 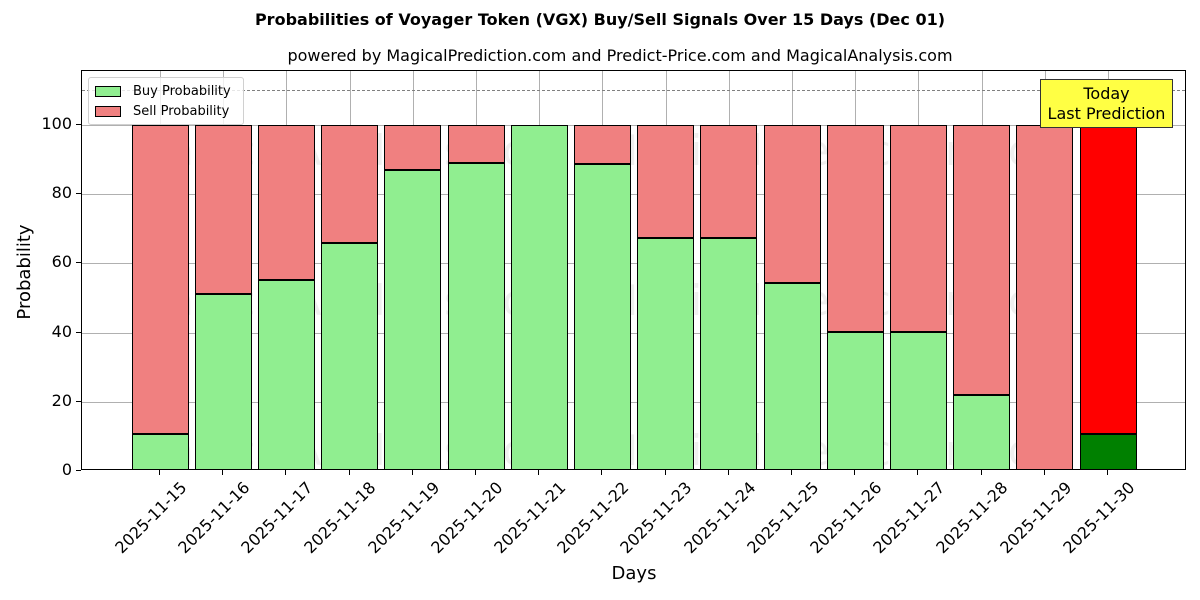 I want to click on legend-label-buy: Buy Probability, so click(x=182, y=91).